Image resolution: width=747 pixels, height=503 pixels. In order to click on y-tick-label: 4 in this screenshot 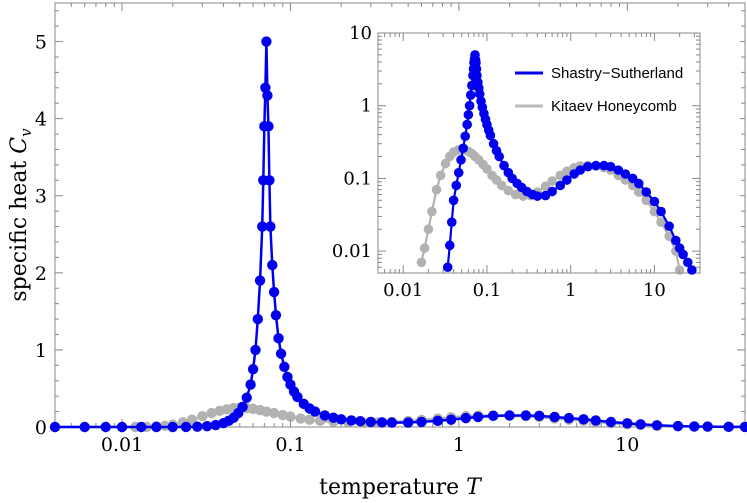, I will do `click(41, 120)`.